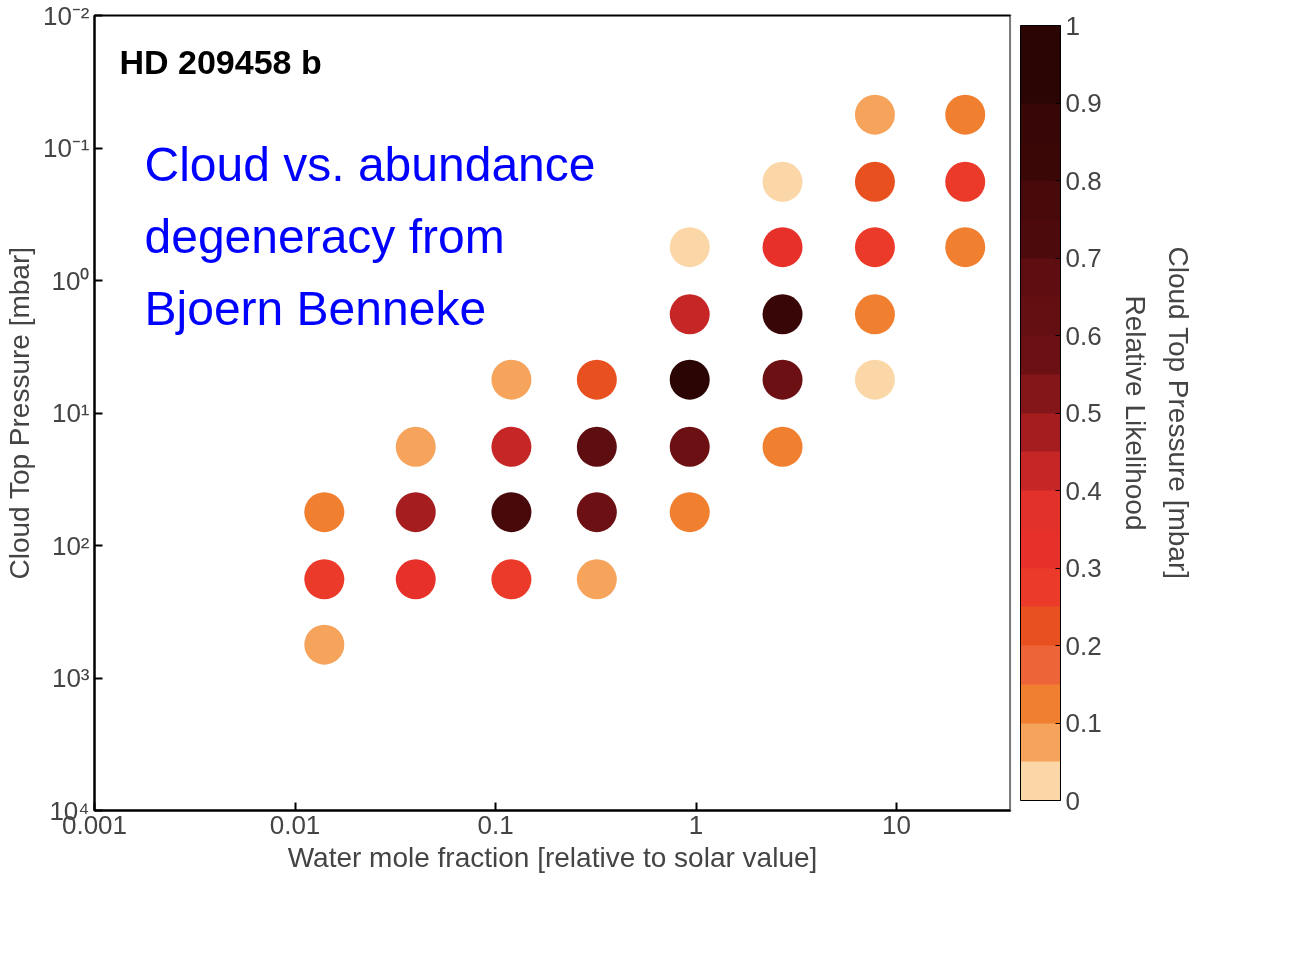  I want to click on color-bar-label: 0, so click(1072, 800).